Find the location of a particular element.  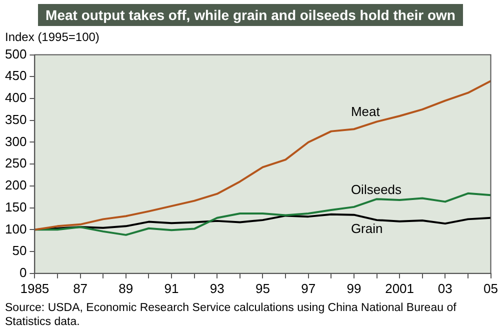

x-tick-label: 1985 is located at coordinates (35, 288).